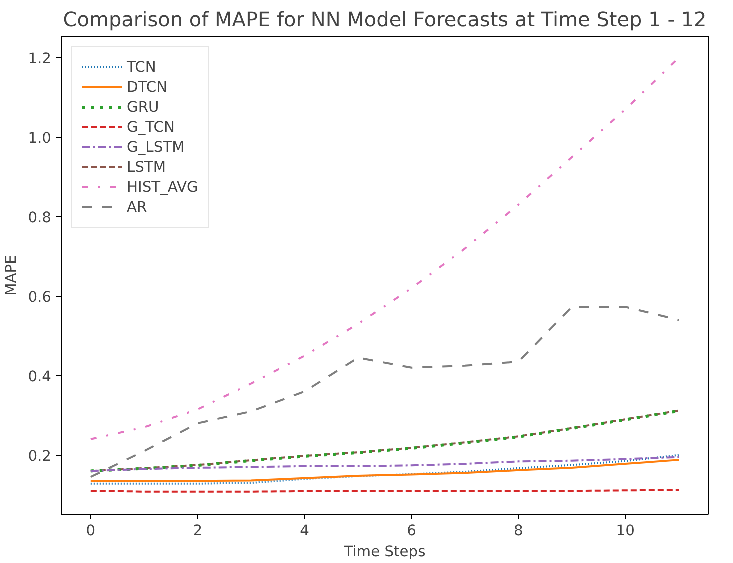 The image size is (733, 563). What do you see at coordinates (156, 147) in the screenshot?
I see `legend-label: G_LSTM` at bounding box center [156, 147].